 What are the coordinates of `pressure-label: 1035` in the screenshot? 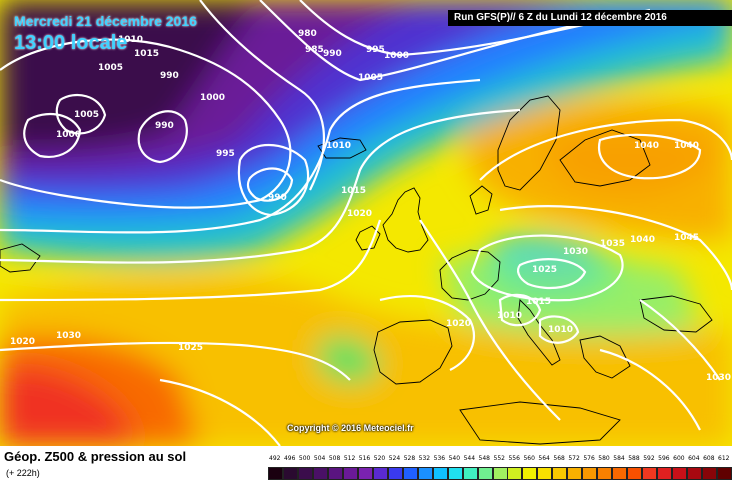 It's located at (612, 244).